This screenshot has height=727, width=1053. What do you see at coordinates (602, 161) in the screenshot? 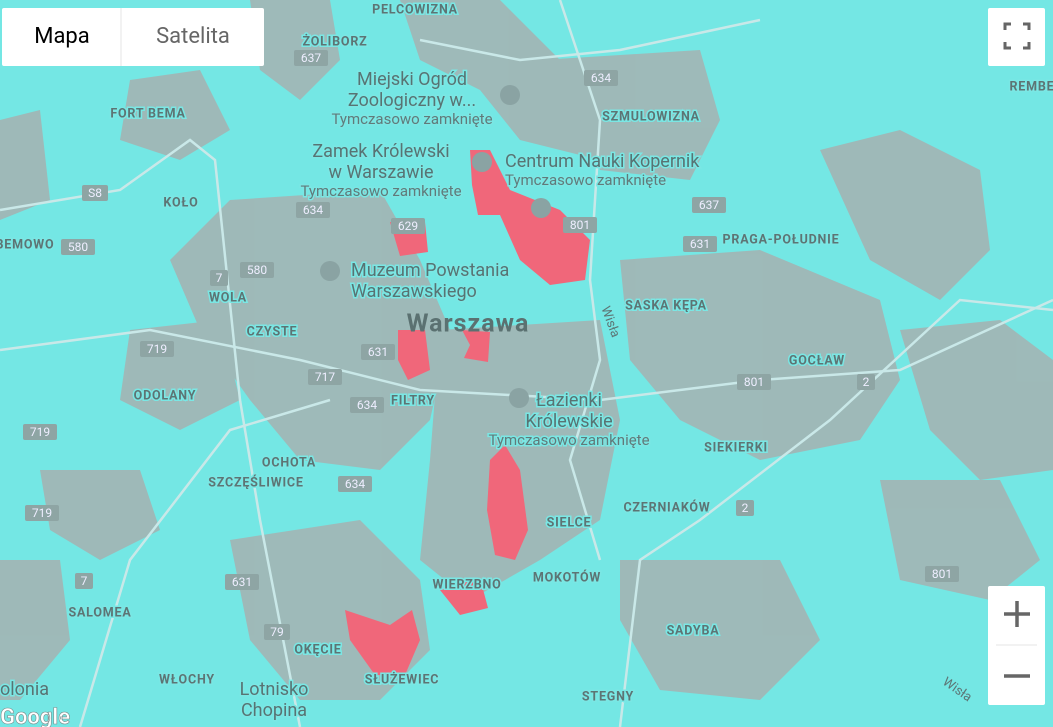
I see `poi-name: Centrum Nauki Kopernik` at bounding box center [602, 161].